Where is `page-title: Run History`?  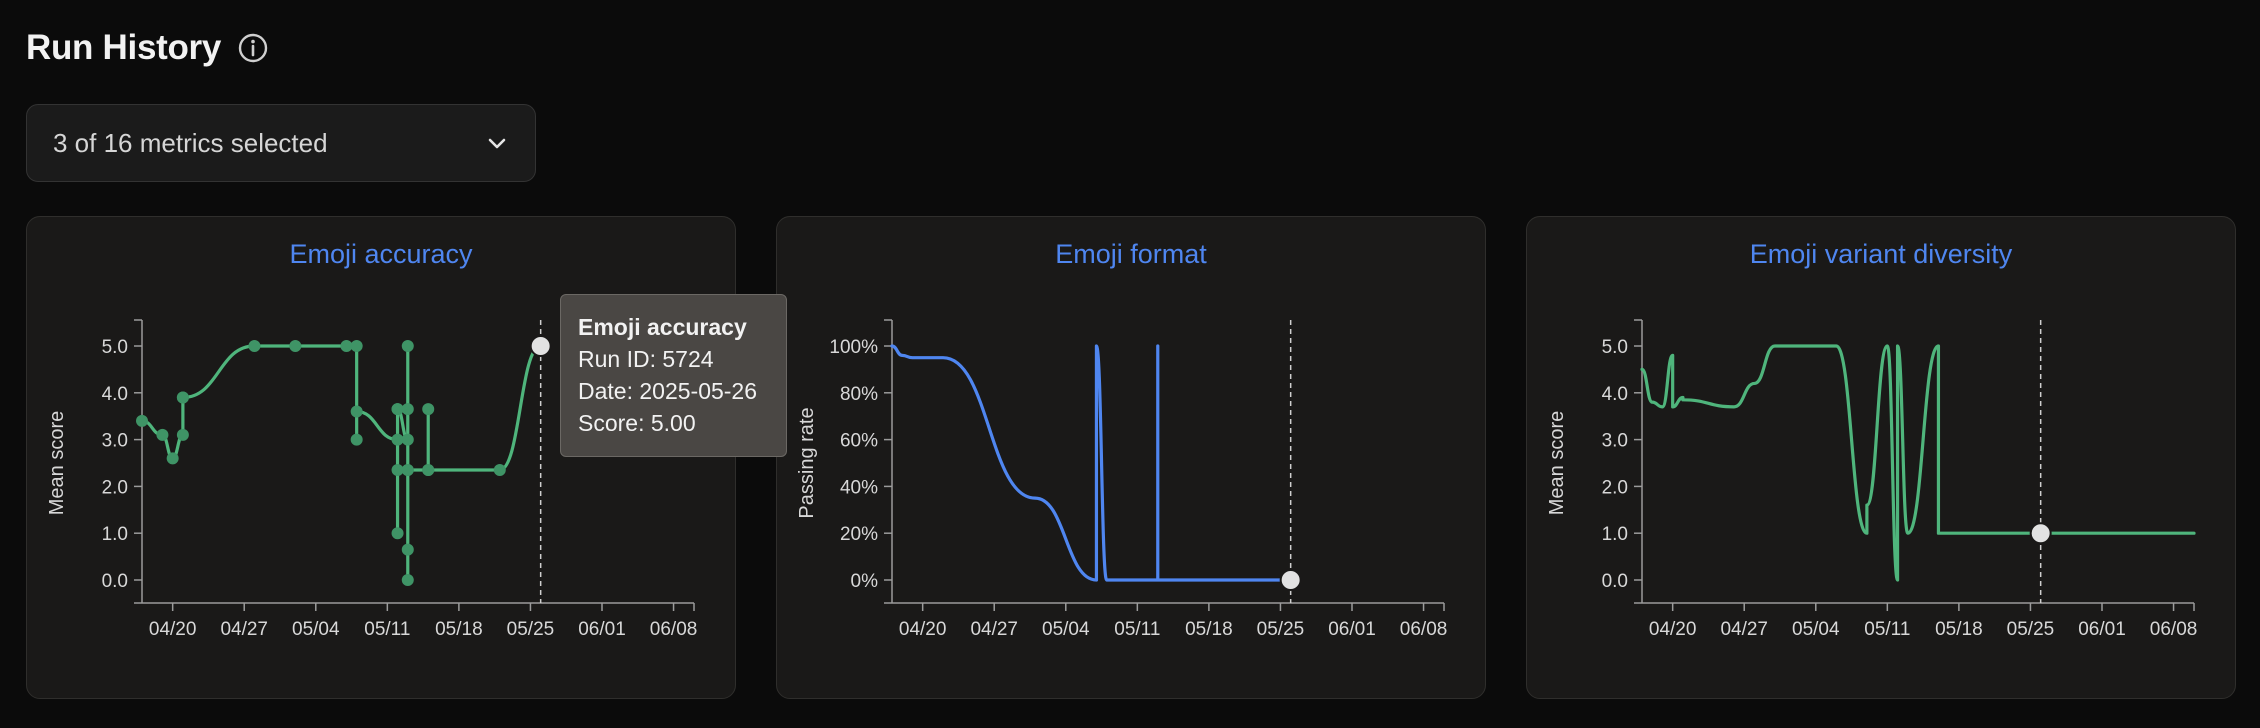 page-title: Run History is located at coordinates (124, 47).